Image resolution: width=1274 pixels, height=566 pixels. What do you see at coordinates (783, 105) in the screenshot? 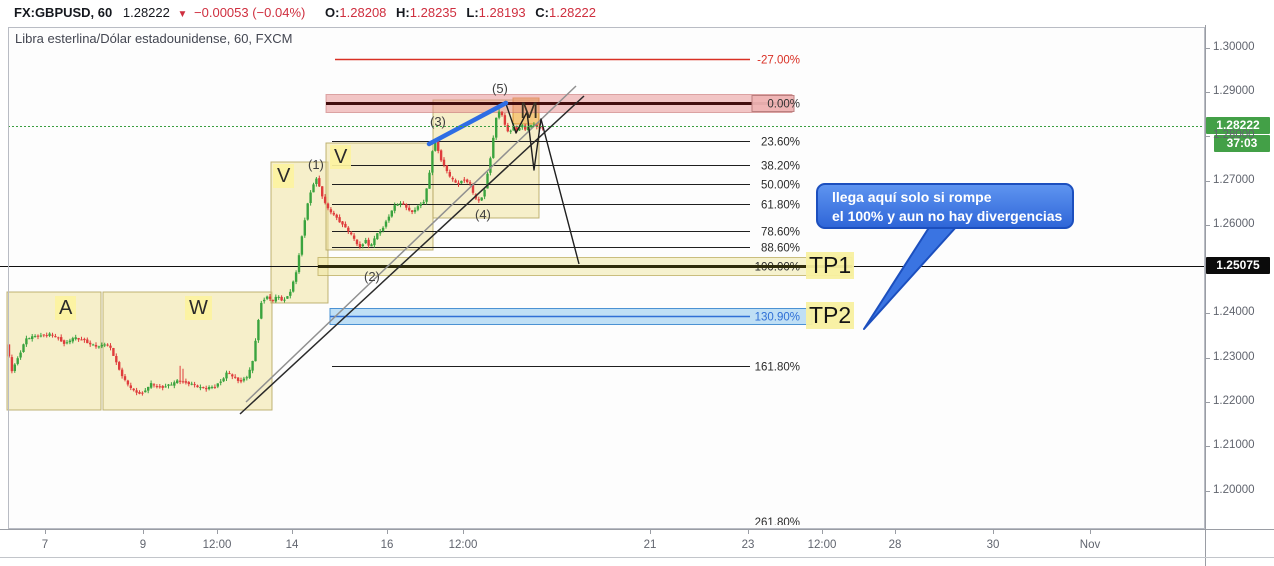
I see `fib-level-label: 0.00%` at bounding box center [783, 105].